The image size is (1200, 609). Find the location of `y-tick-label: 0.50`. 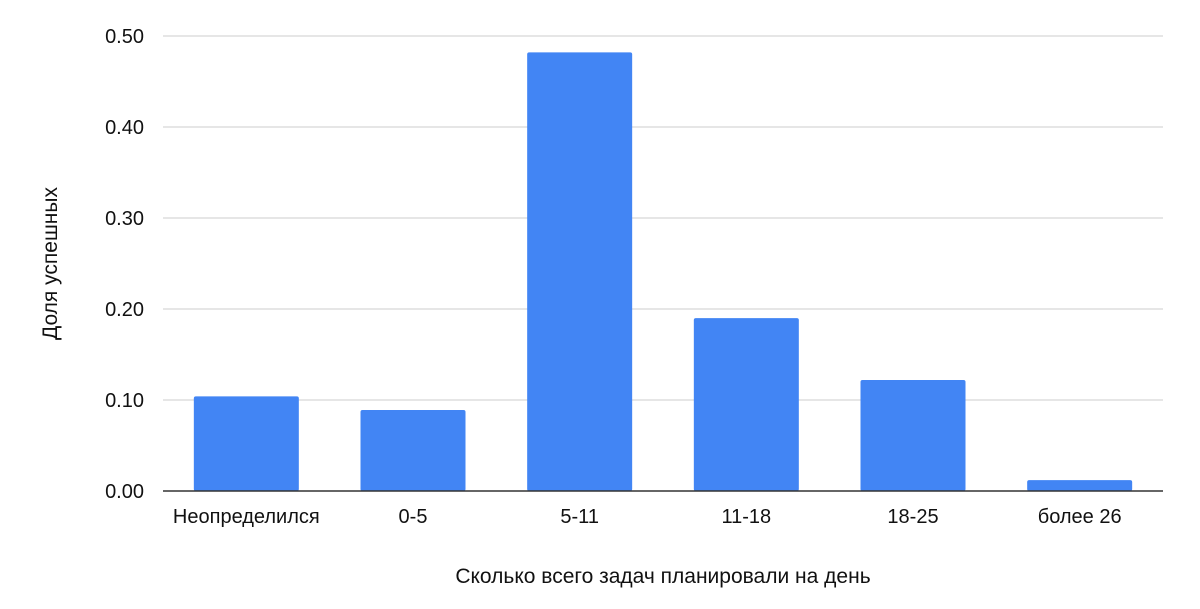

y-tick-label: 0.50 is located at coordinates (124, 37).